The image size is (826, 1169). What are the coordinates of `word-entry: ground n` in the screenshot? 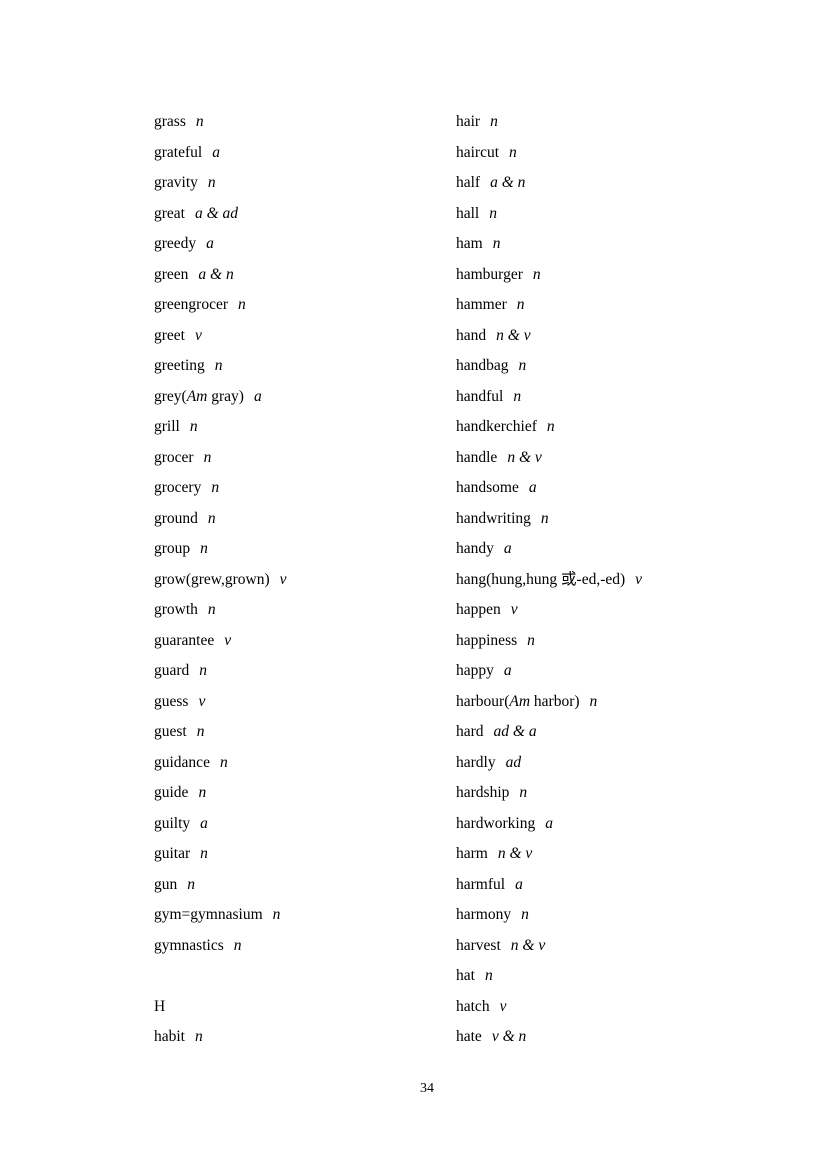 It's located at (304, 519).